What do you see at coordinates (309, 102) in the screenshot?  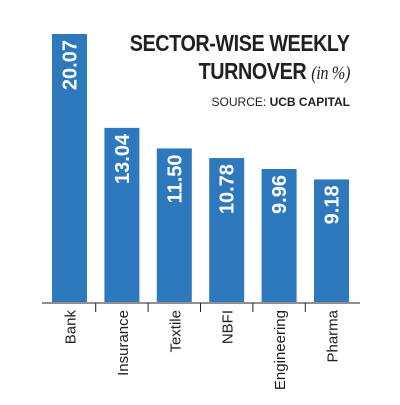 I see `source-name: UCB CAPITAL` at bounding box center [309, 102].